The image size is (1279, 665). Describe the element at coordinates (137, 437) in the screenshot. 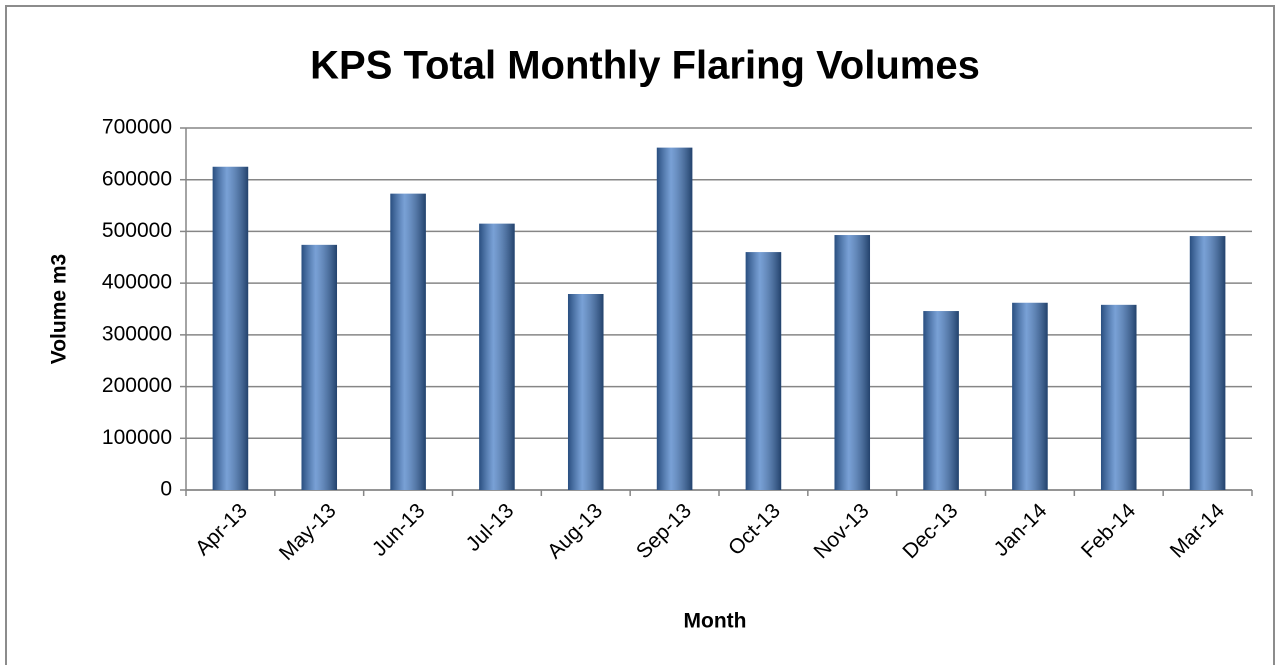

I see `y-tick-label: 100000` at that location.